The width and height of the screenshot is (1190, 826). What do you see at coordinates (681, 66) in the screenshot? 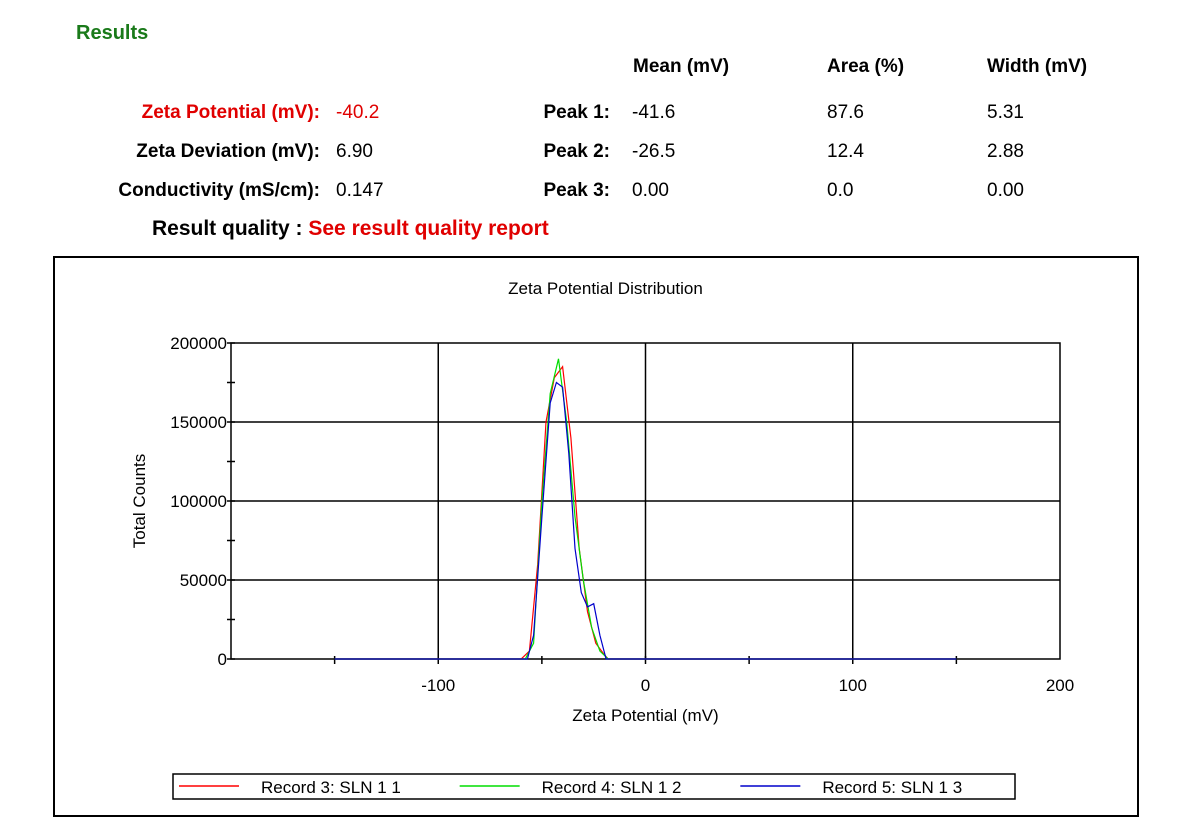
I see `header-mean: Mean (mV)` at bounding box center [681, 66].